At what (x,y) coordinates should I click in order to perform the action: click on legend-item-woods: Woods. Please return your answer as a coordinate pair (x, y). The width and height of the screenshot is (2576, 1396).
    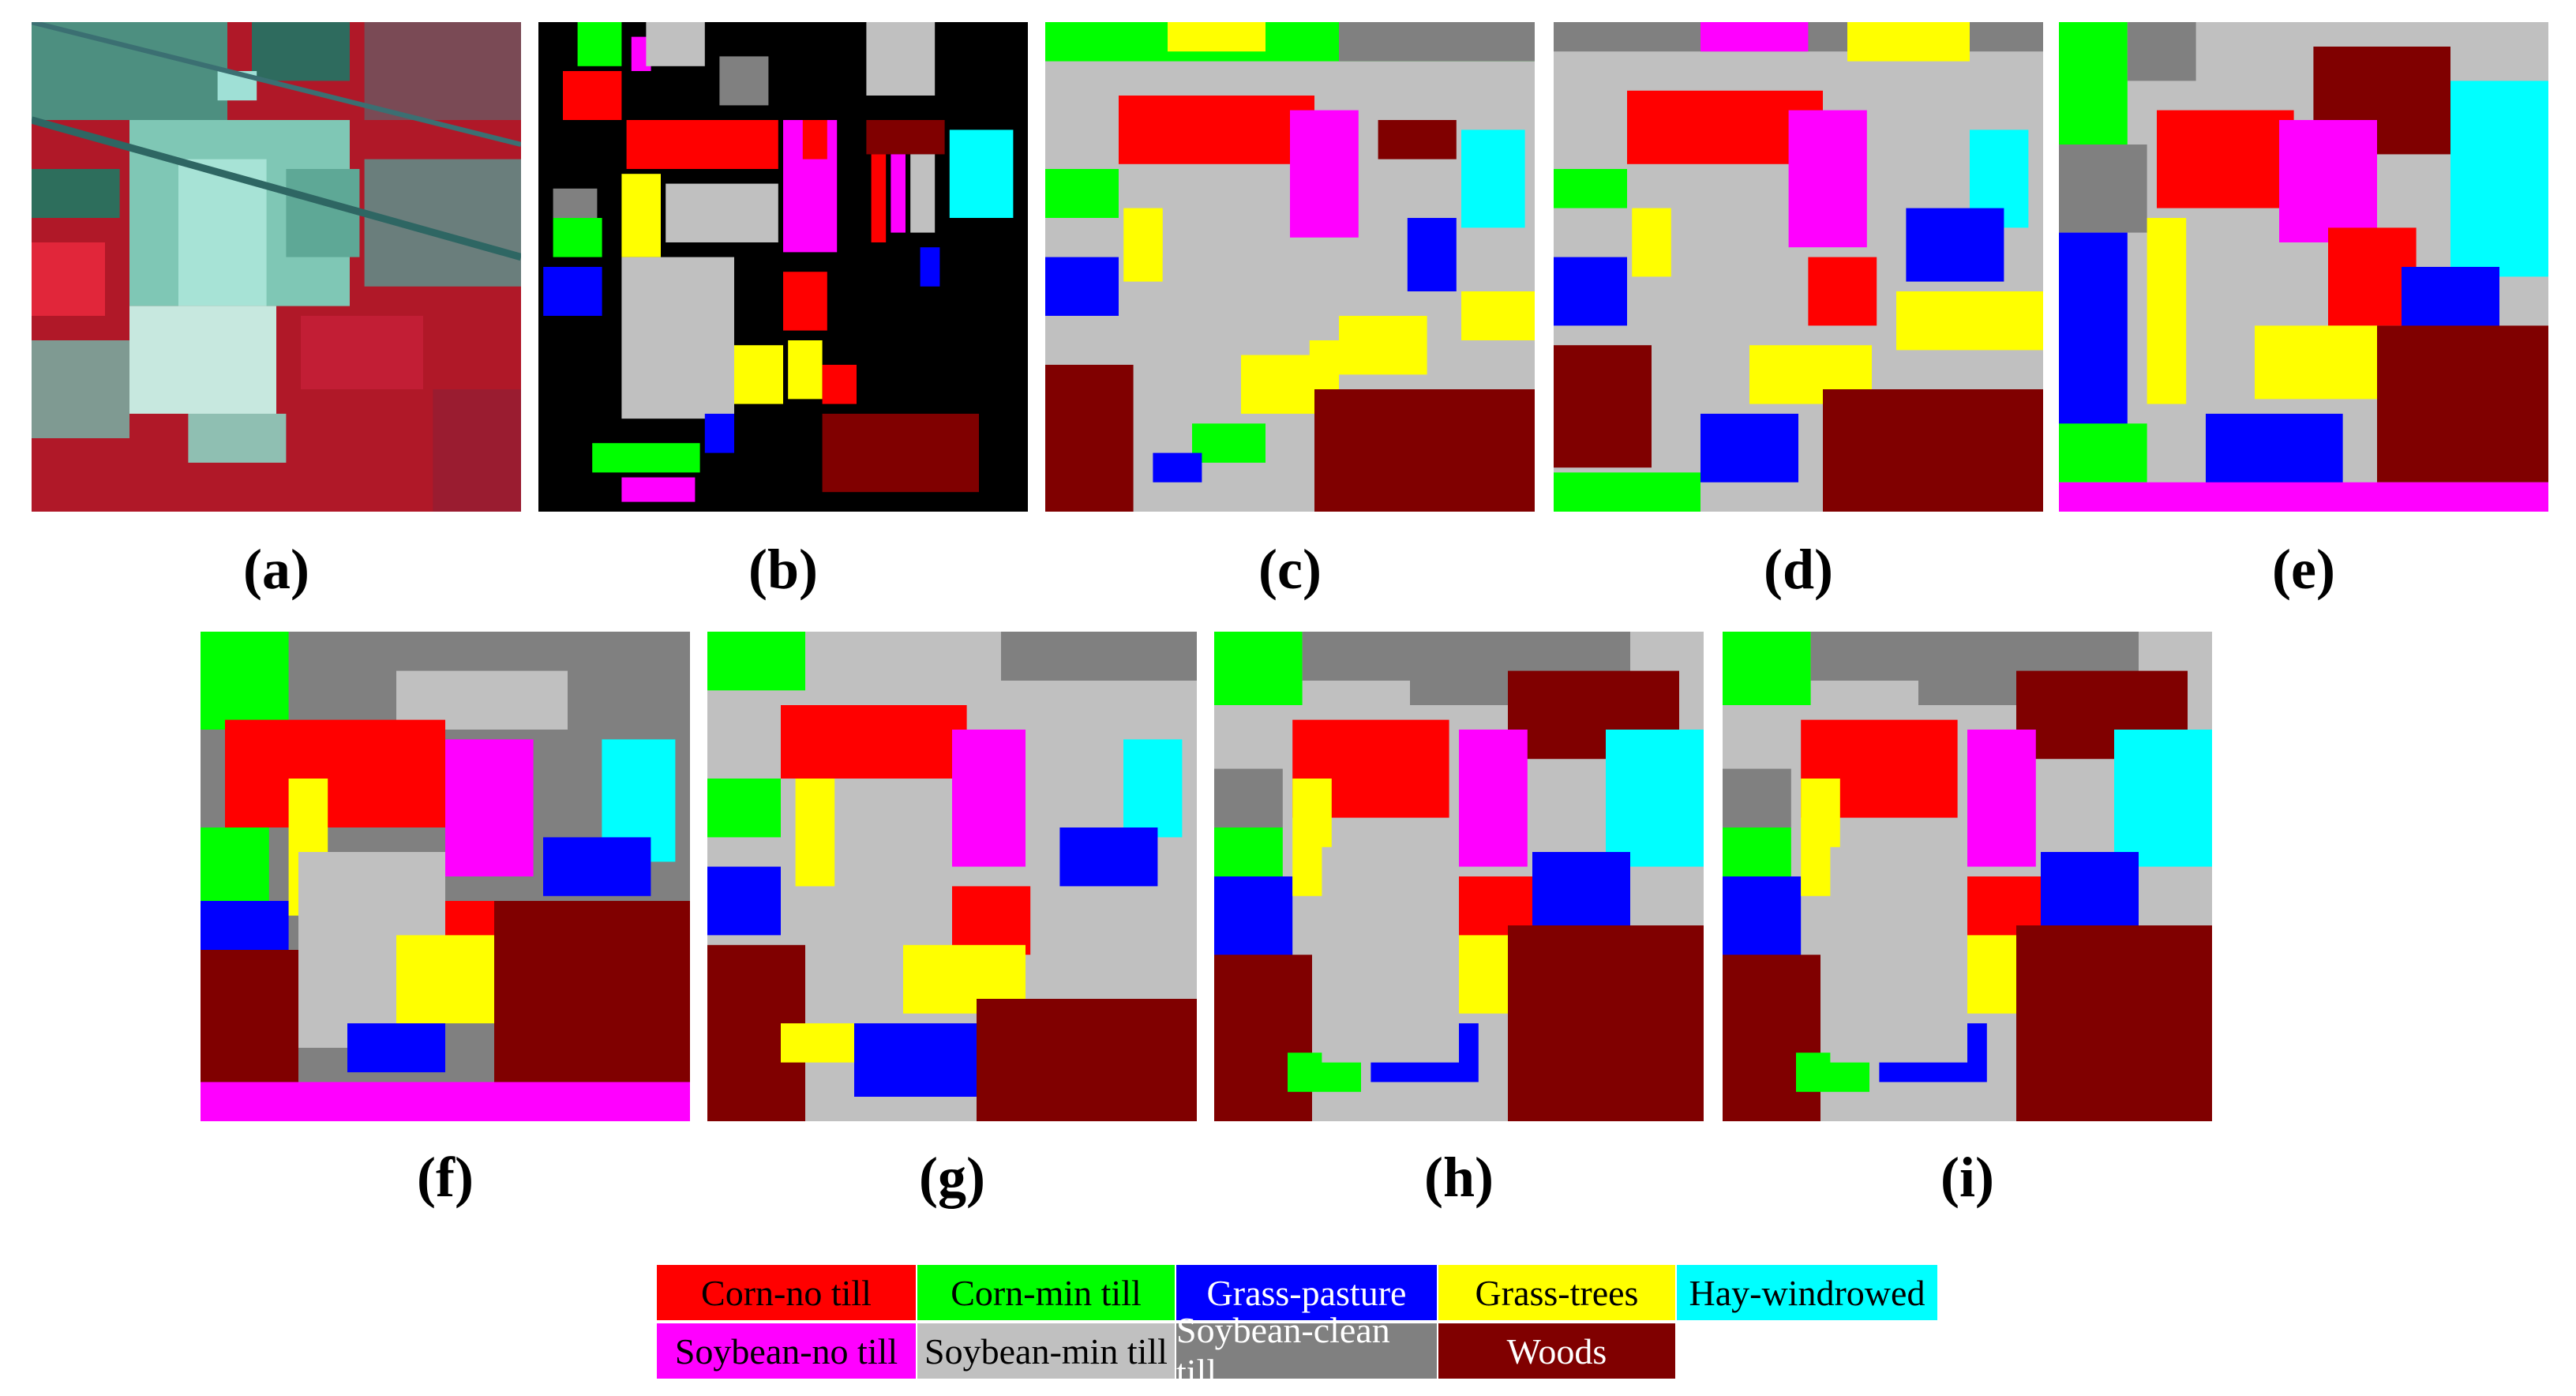
    Looking at the image, I should click on (1556, 1351).